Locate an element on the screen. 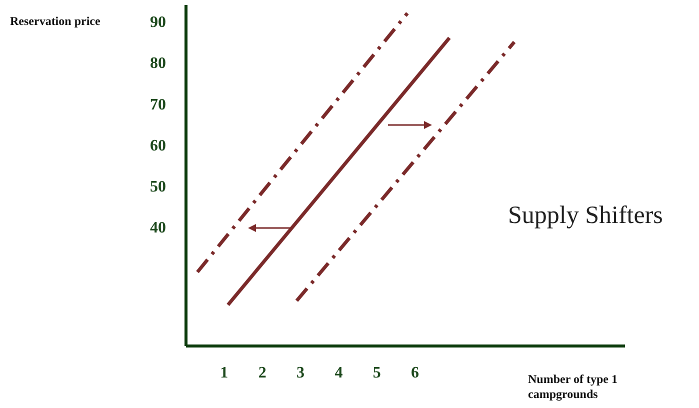 This screenshot has width=699, height=408. x-tick-label: 5 is located at coordinates (376, 373).